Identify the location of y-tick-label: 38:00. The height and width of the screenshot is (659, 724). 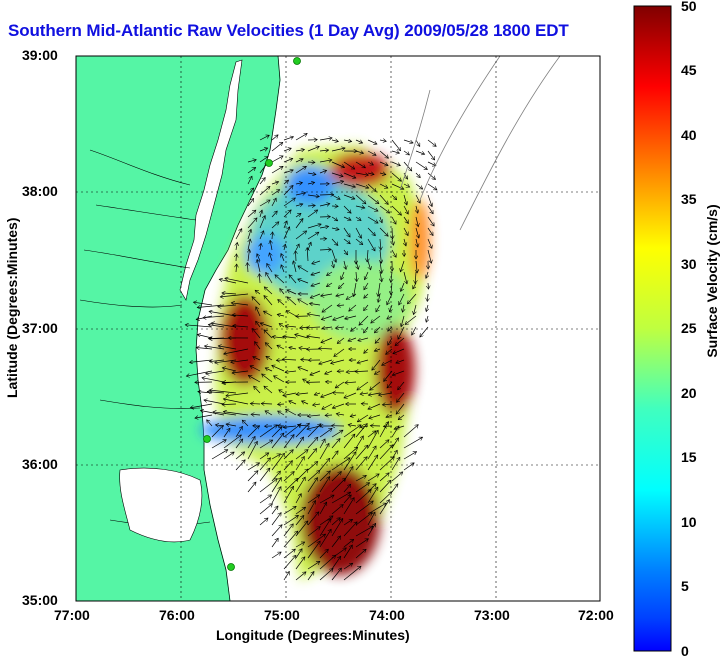
(40, 191).